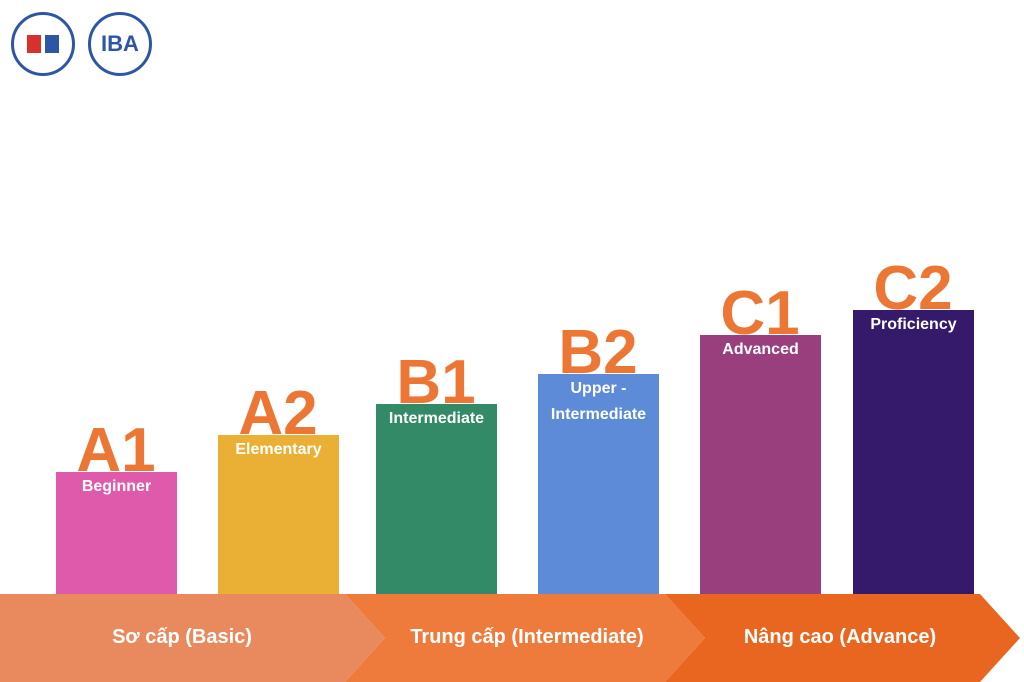 Image resolution: width=1024 pixels, height=682 pixels. What do you see at coordinates (436, 382) in the screenshot?
I see `level-code: B1` at bounding box center [436, 382].